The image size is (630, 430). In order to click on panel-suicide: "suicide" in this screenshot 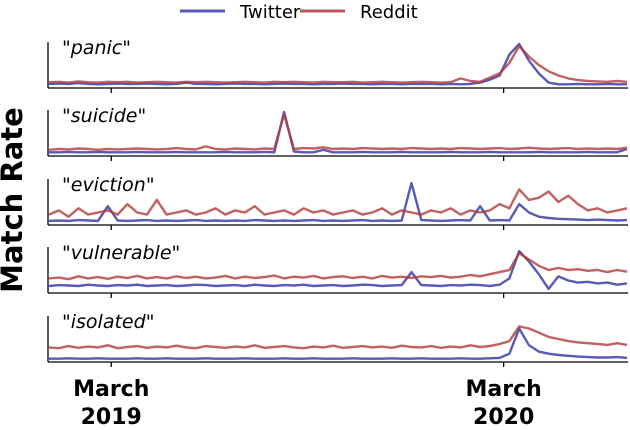, I will do `click(337, 133)`.